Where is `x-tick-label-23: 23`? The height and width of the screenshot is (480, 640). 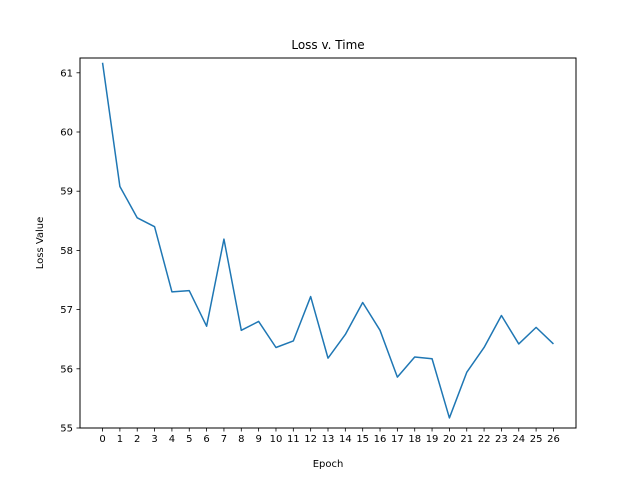
x-tick-label-23: 23 is located at coordinates (501, 439).